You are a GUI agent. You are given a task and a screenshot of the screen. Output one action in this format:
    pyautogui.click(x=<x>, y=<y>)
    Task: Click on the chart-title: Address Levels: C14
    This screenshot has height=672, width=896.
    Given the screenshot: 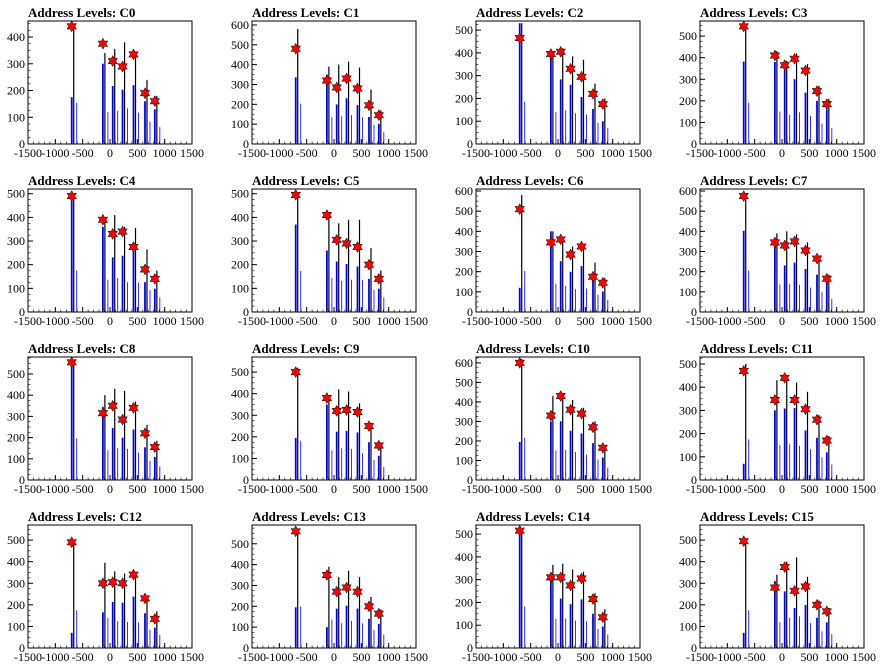 What is the action you would take?
    pyautogui.click(x=533, y=516)
    